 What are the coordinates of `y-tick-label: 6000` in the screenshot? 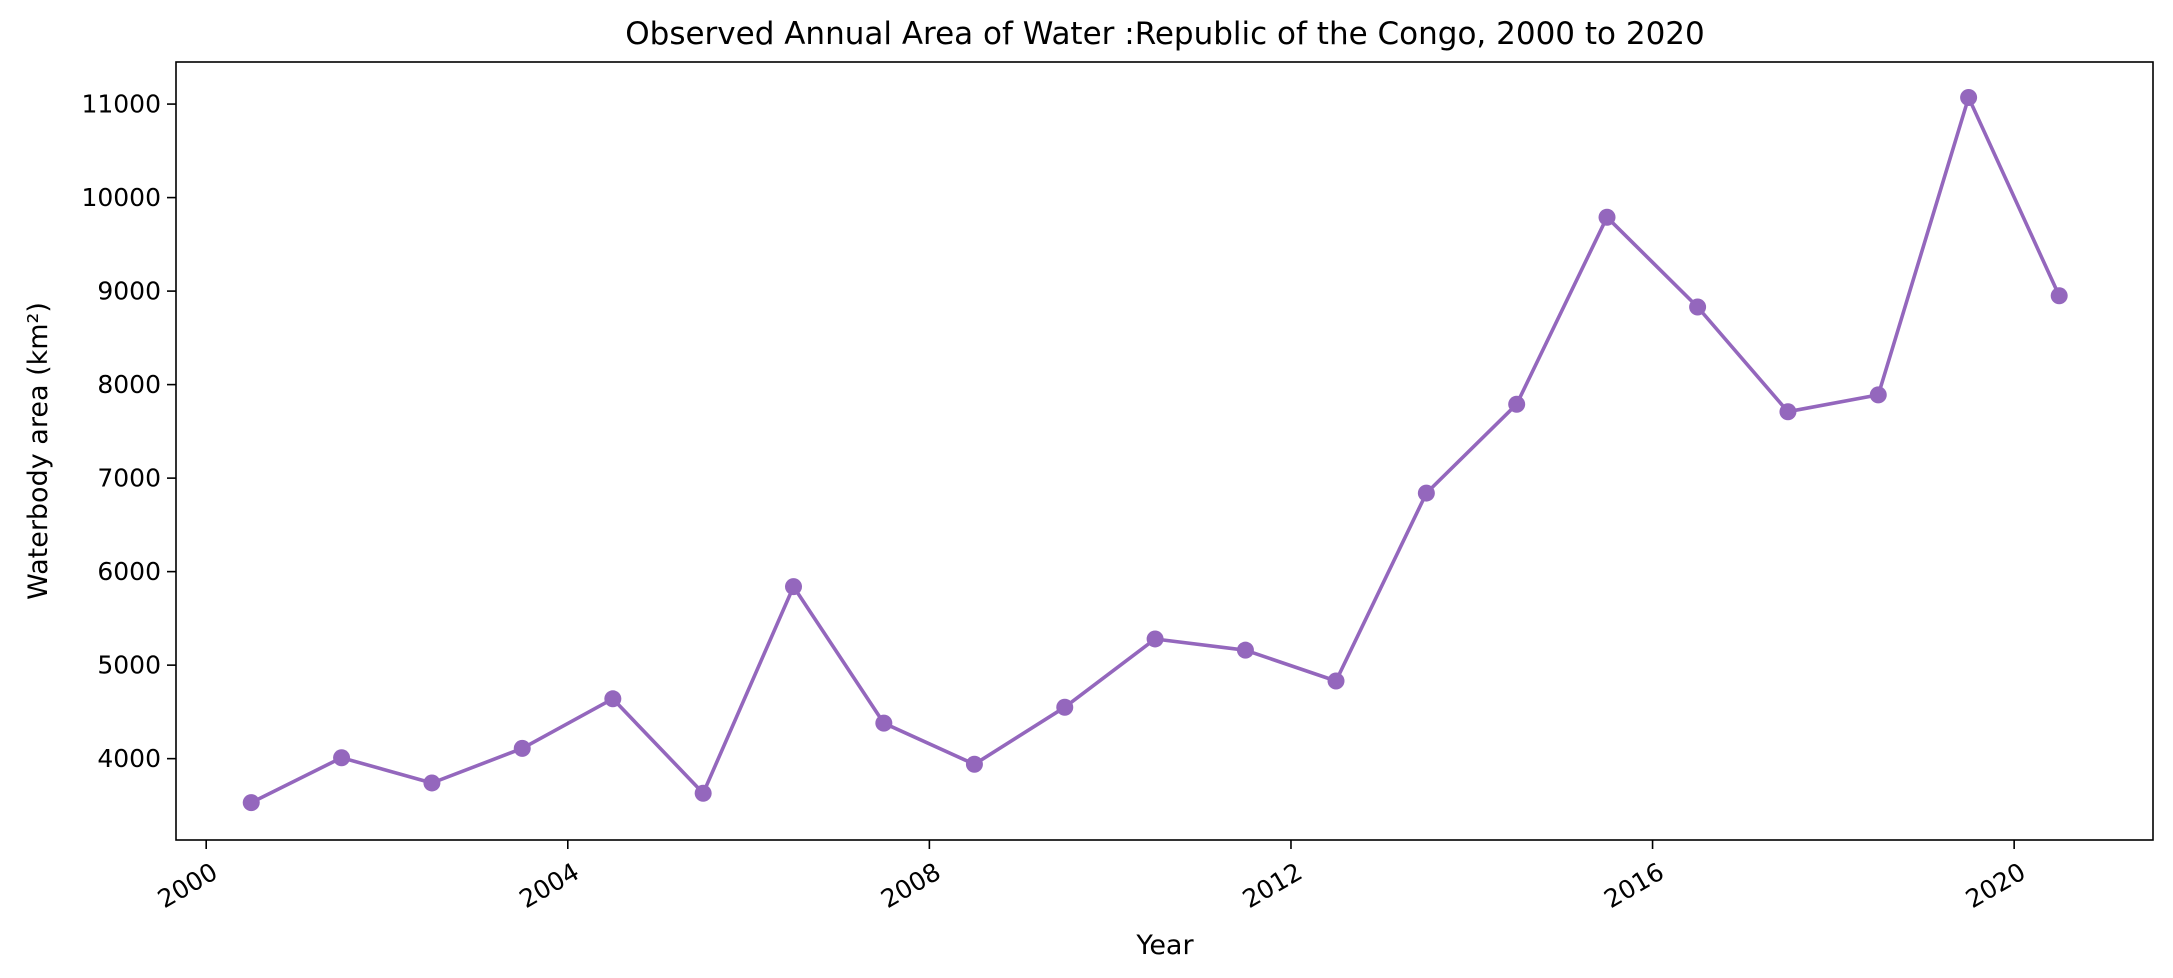 It's located at (129, 571).